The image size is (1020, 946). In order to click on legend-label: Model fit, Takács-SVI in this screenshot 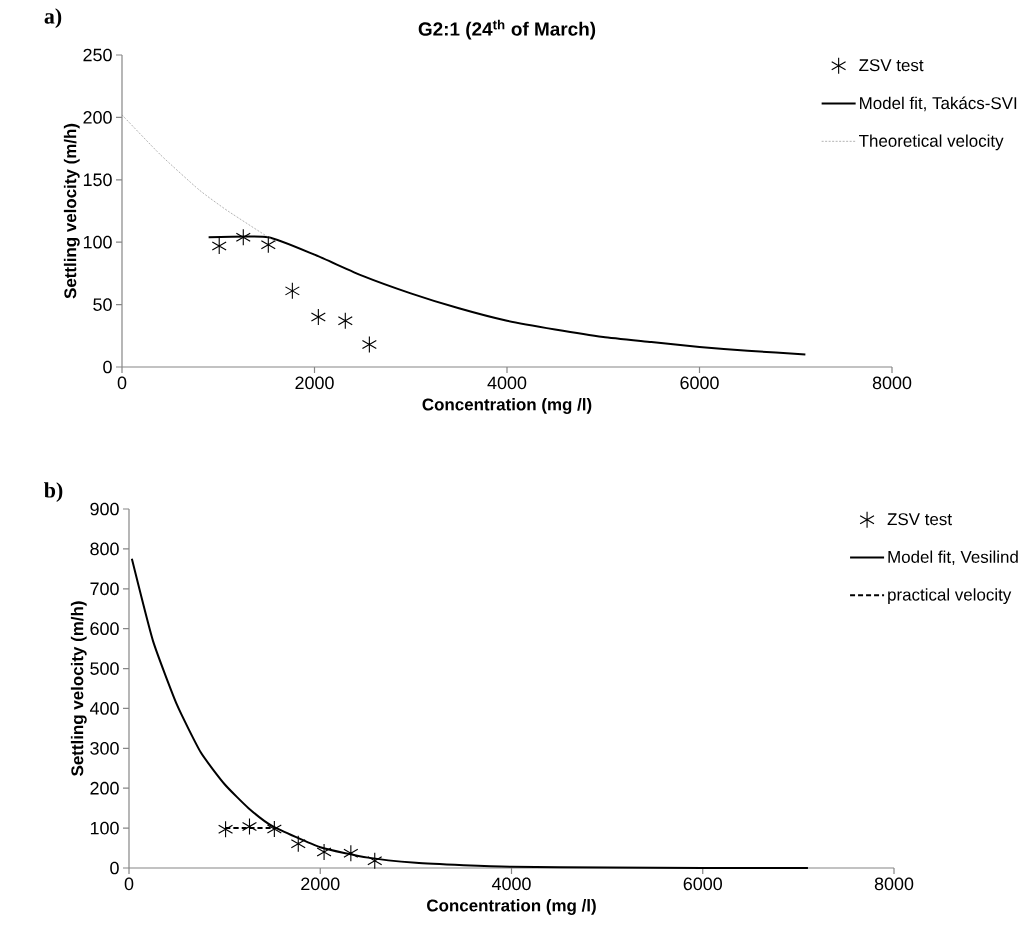, I will do `click(938, 104)`.